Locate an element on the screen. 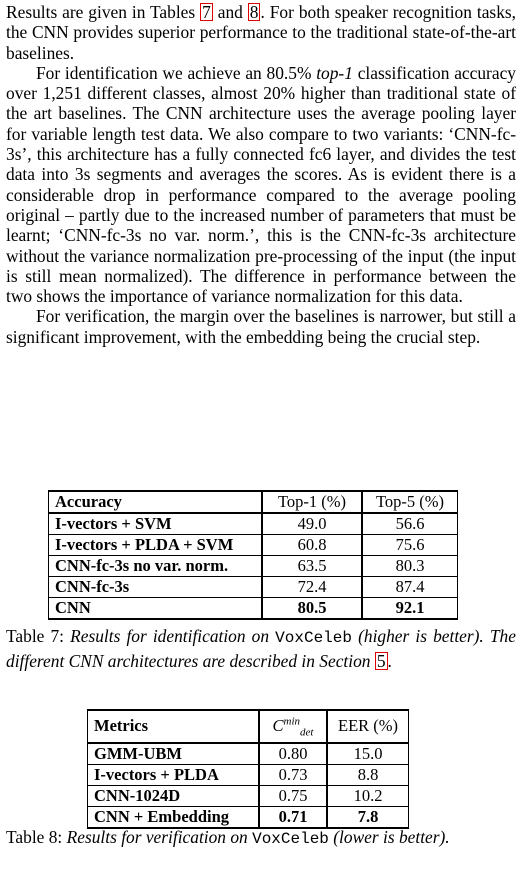 Image resolution: width=531 pixels, height=883 pixels. caption-label: Table 8: is located at coordinates (36, 837).